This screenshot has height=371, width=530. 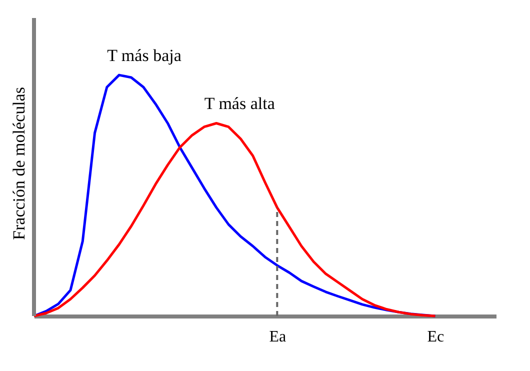 I want to click on x-tick-label: Ea, so click(x=277, y=337).